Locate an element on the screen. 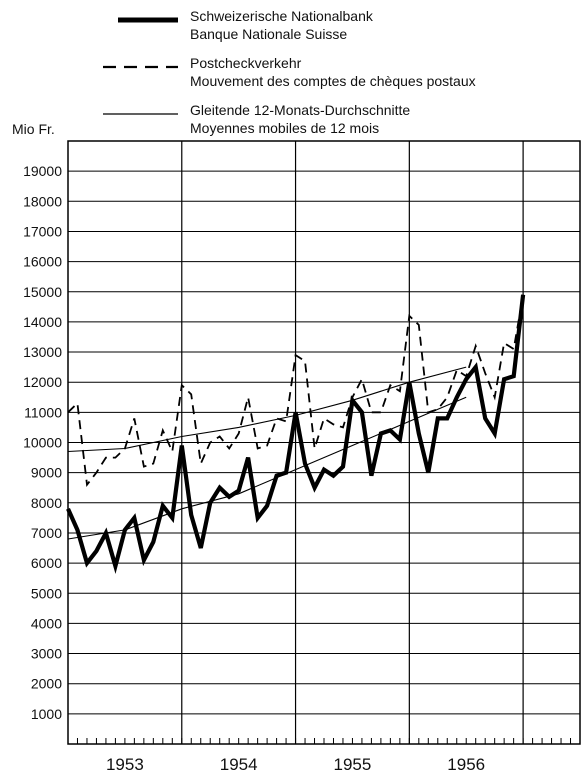 The width and height of the screenshot is (581, 775). y-tick-label: 17000 is located at coordinates (42, 231).